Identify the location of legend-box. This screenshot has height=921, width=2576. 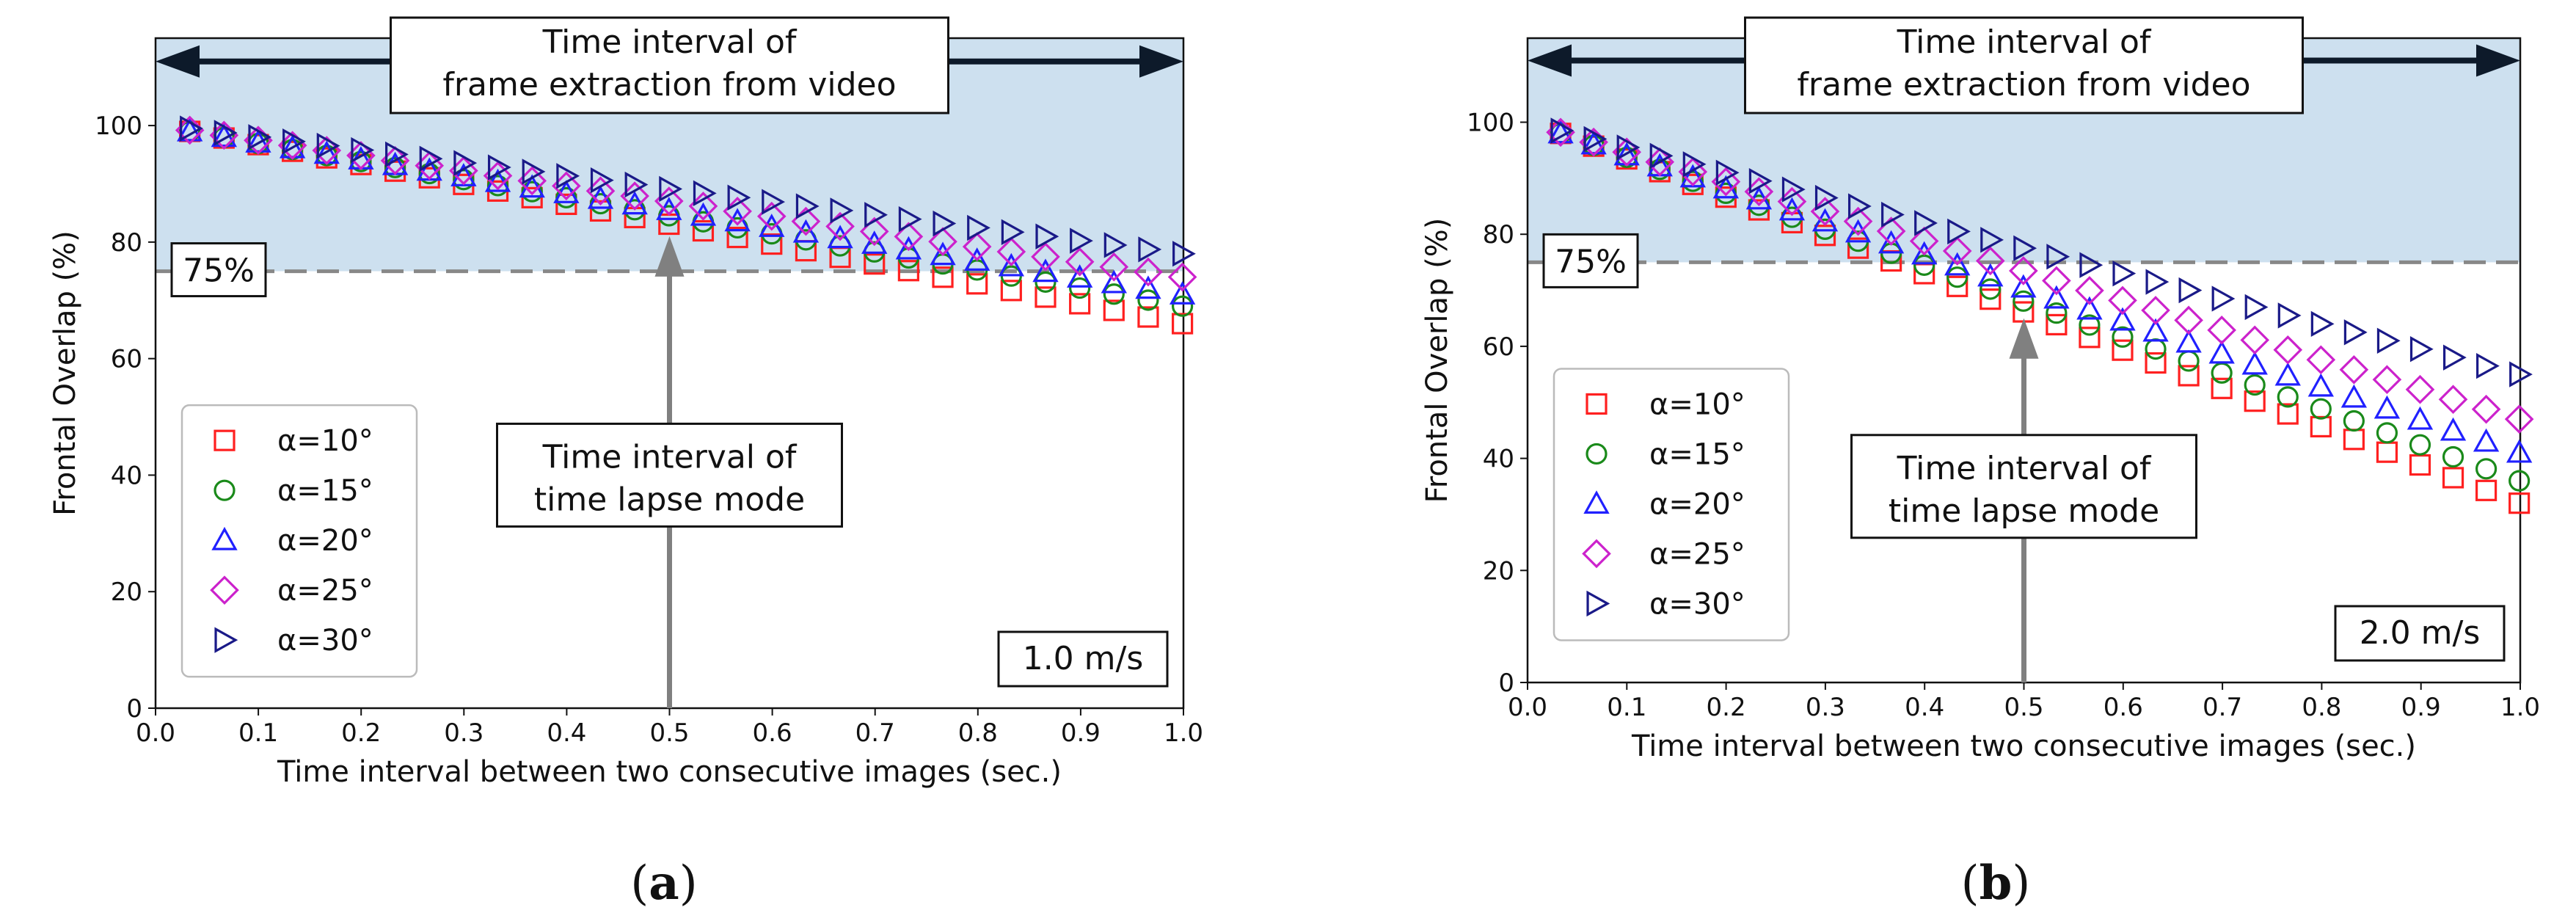
(1671, 504).